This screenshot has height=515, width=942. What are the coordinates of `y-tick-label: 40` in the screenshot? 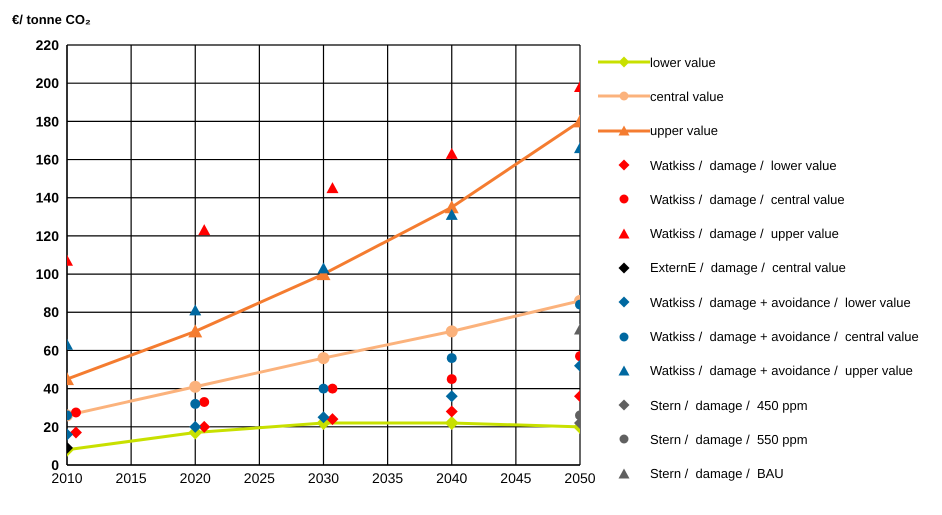 It's located at (51, 388).